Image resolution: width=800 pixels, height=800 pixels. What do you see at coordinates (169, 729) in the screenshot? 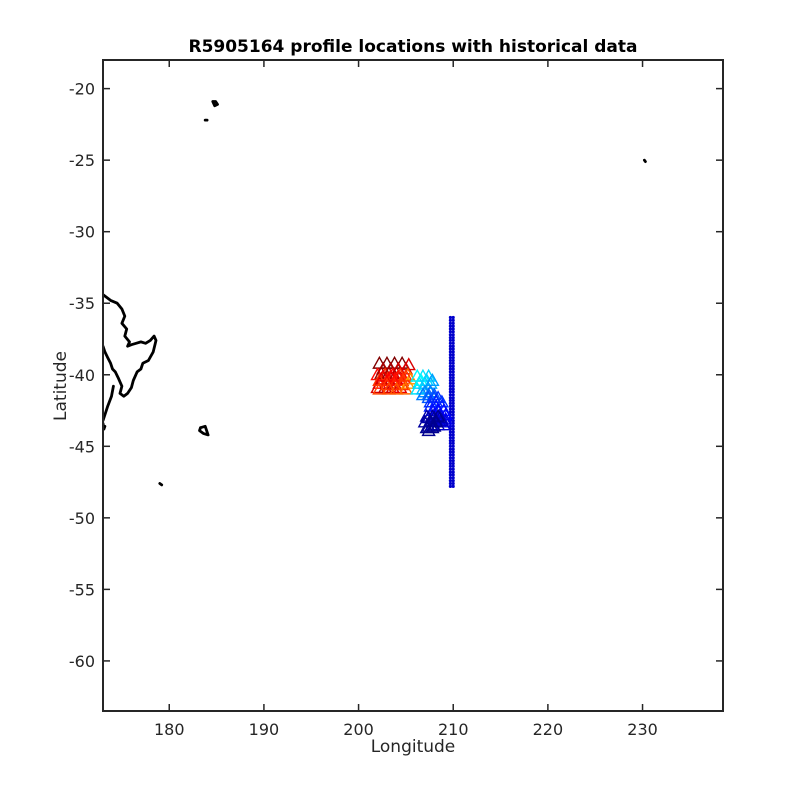
I see `x-tick-label: 180` at bounding box center [169, 729].